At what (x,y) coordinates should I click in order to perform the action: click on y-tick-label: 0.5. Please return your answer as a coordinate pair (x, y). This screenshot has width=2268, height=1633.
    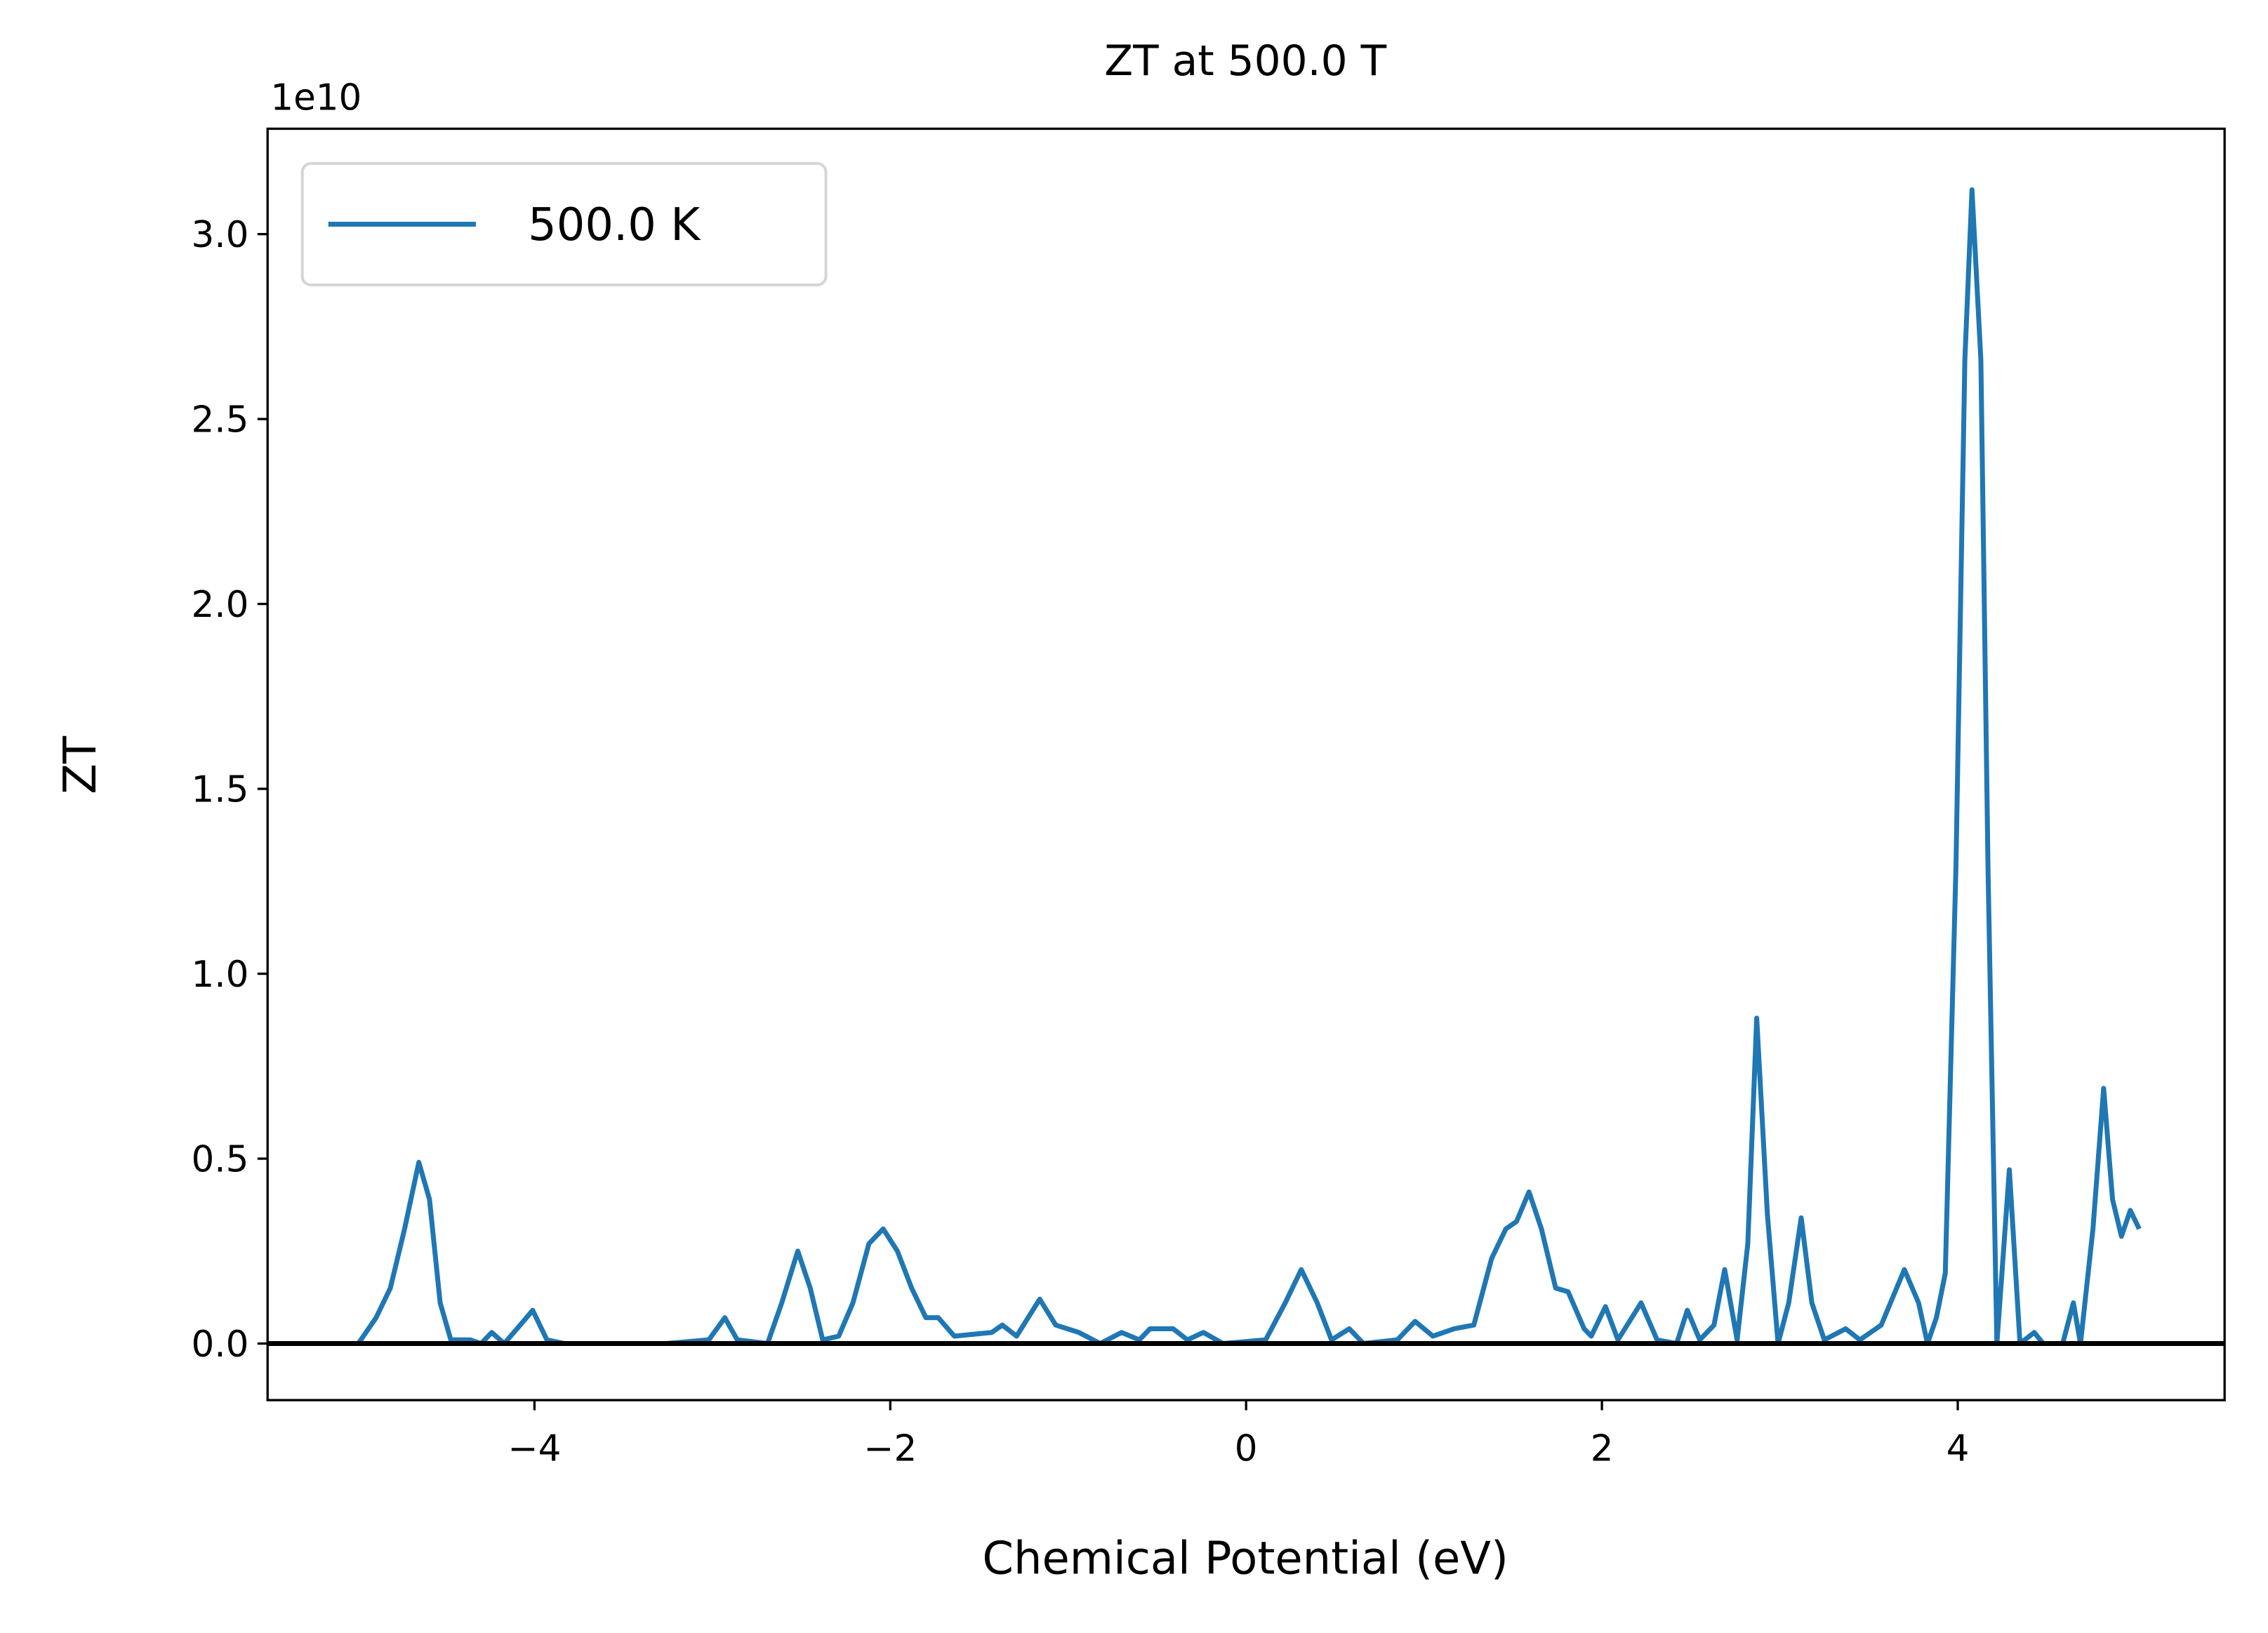
    Looking at the image, I should click on (219, 1160).